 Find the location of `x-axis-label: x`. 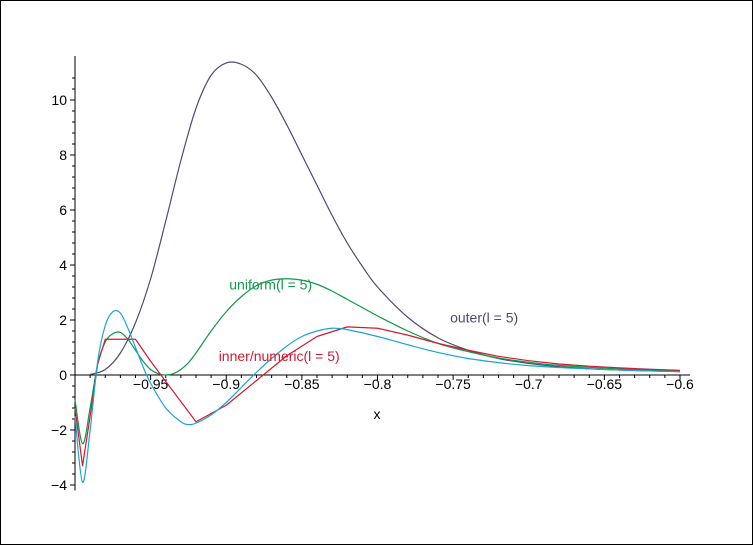

x-axis-label: x is located at coordinates (377, 414).